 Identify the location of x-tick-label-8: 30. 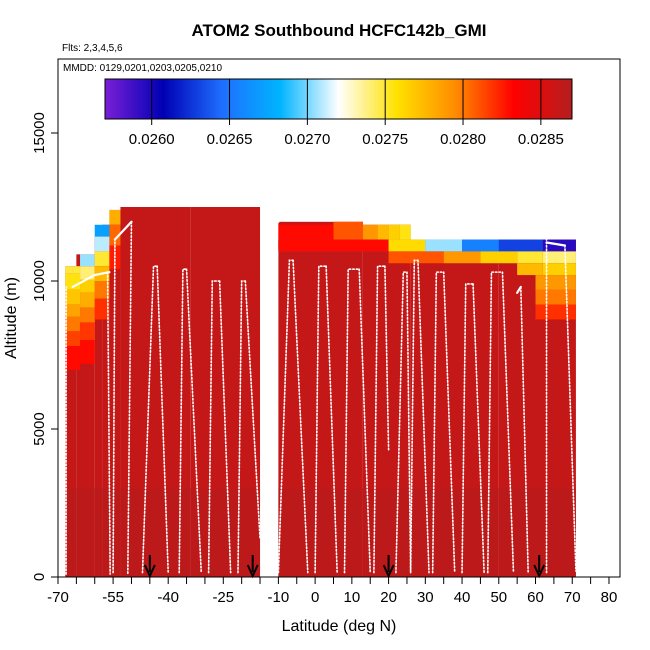
(425, 597).